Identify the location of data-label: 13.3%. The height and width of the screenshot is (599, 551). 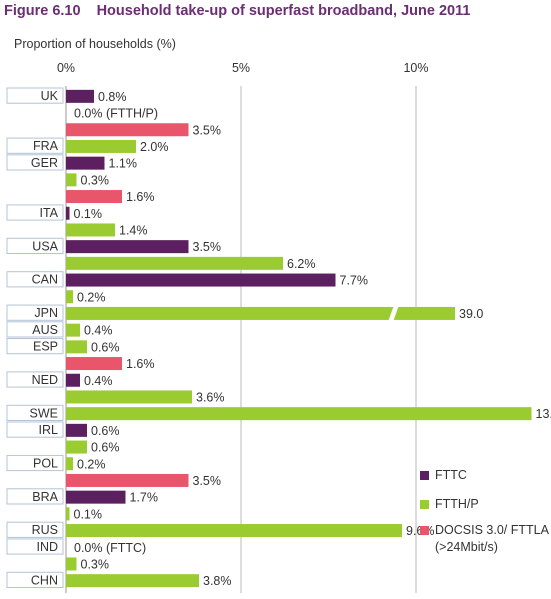
(543, 414).